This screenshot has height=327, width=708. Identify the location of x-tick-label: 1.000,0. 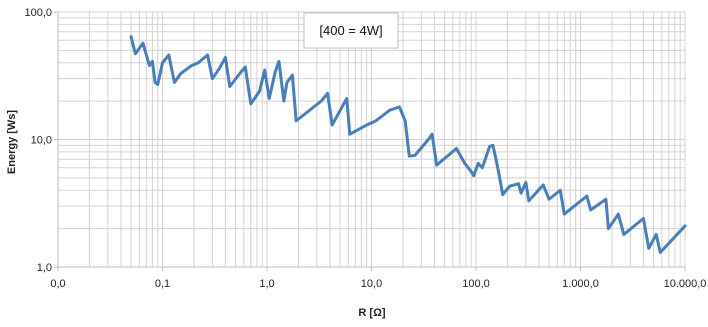
(580, 284).